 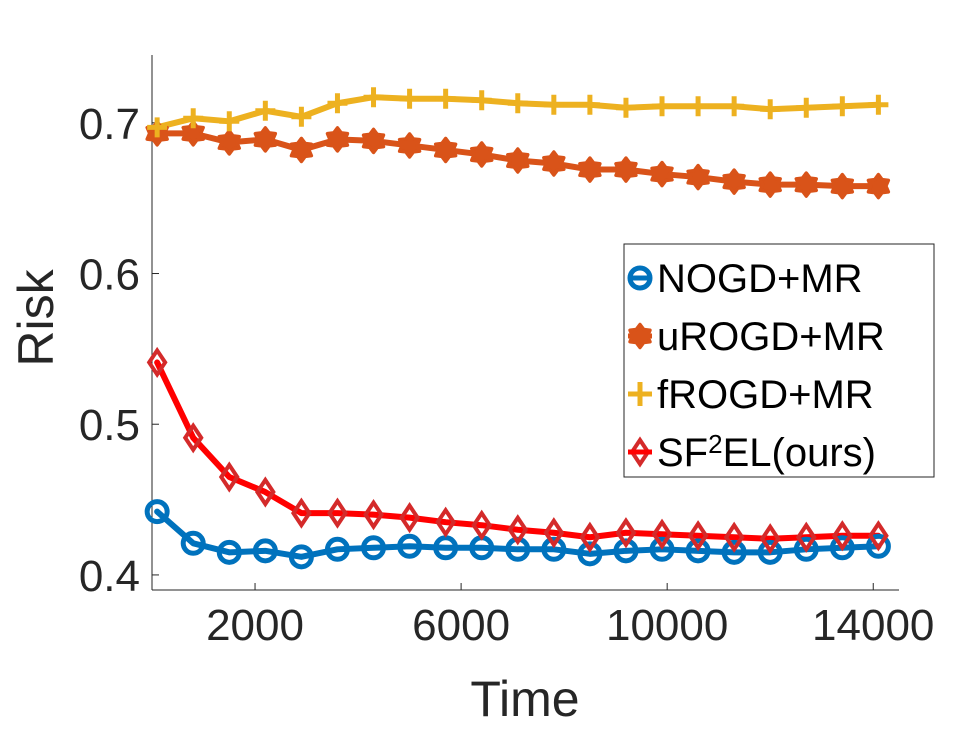 I want to click on legend-box, so click(x=779, y=360).